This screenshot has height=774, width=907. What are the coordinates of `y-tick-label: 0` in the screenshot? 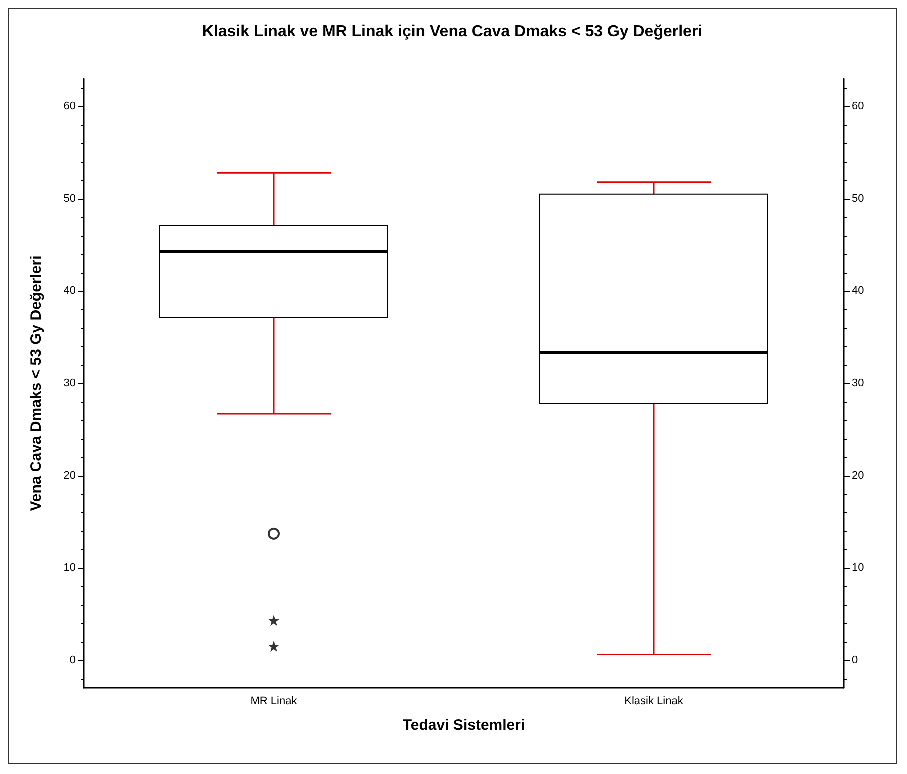 It's located at (73, 660).